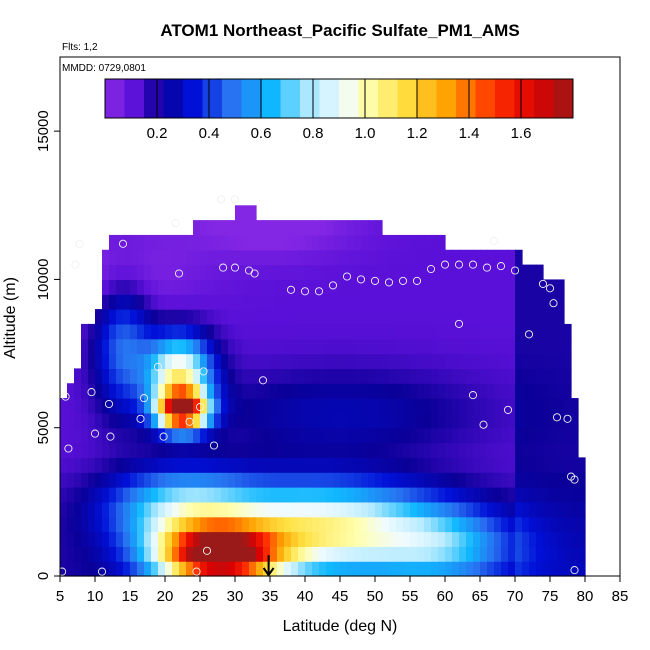  Describe the element at coordinates (165, 596) in the screenshot. I see `x-tick-label: 20` at that location.